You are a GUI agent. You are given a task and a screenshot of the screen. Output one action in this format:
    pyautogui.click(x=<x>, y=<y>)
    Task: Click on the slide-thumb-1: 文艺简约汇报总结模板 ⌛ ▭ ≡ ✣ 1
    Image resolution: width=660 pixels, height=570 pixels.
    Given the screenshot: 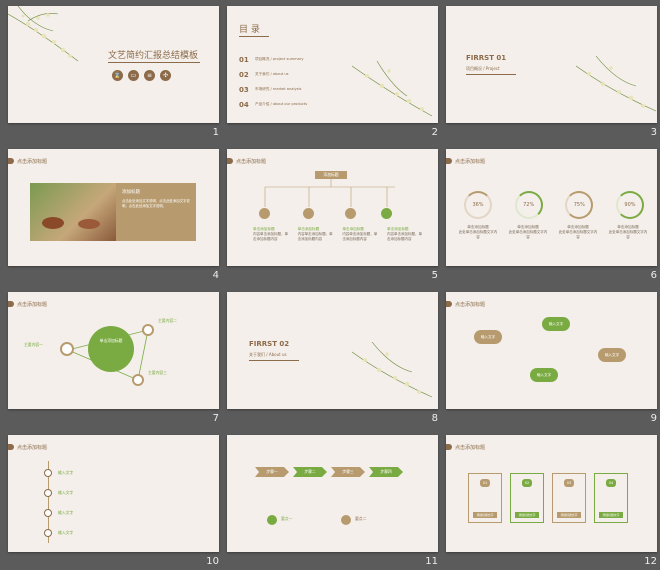 What is the action you would take?
    pyautogui.click(x=113, y=73)
    